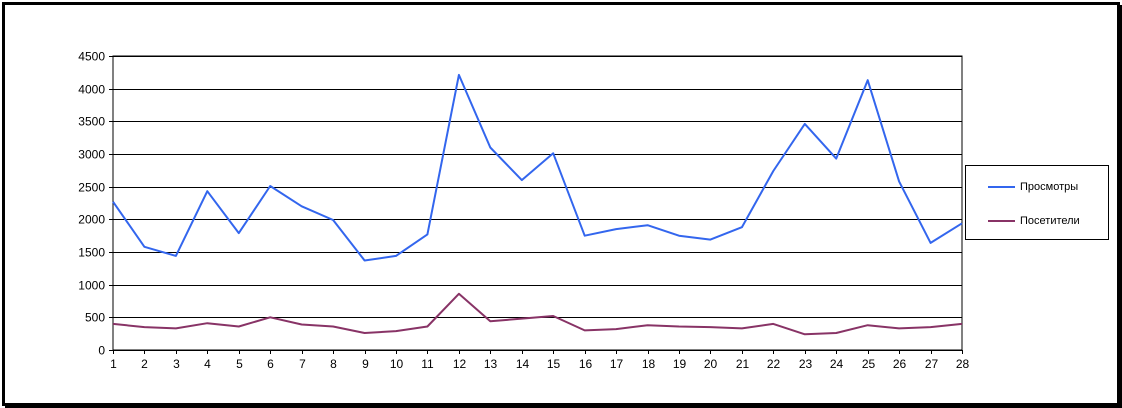  Describe the element at coordinates (963, 364) in the screenshot. I see `x-tick-label: 28` at that location.